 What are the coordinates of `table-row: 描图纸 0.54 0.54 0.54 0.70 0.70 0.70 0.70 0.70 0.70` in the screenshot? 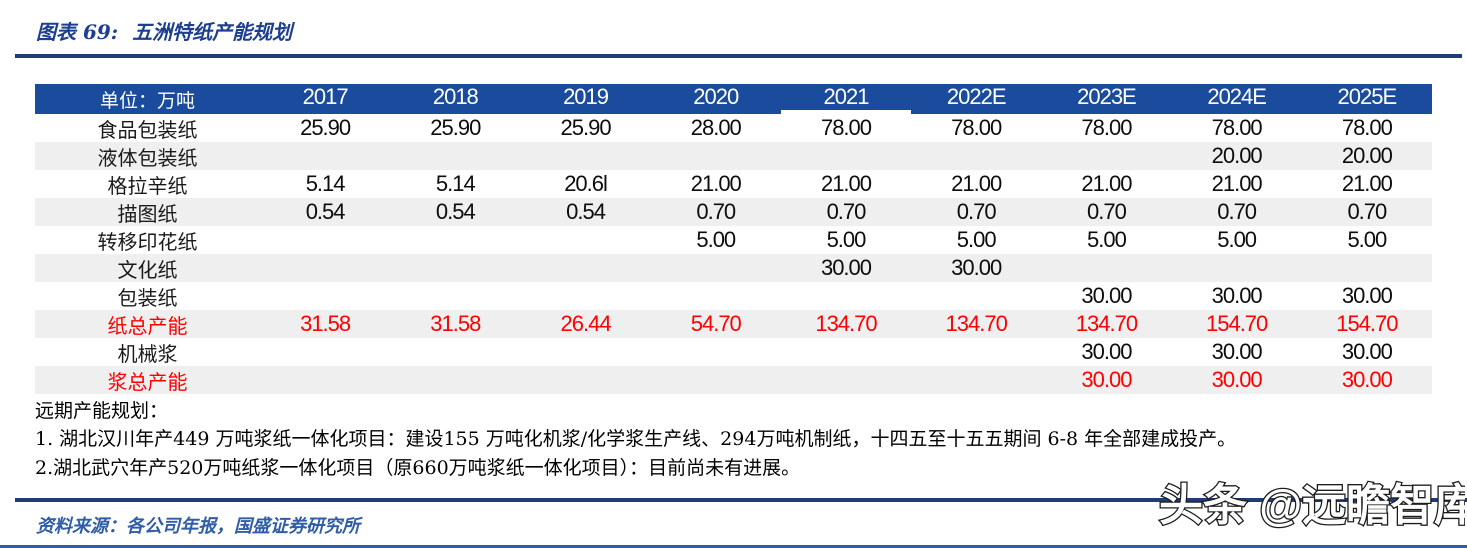 It's located at (733, 212).